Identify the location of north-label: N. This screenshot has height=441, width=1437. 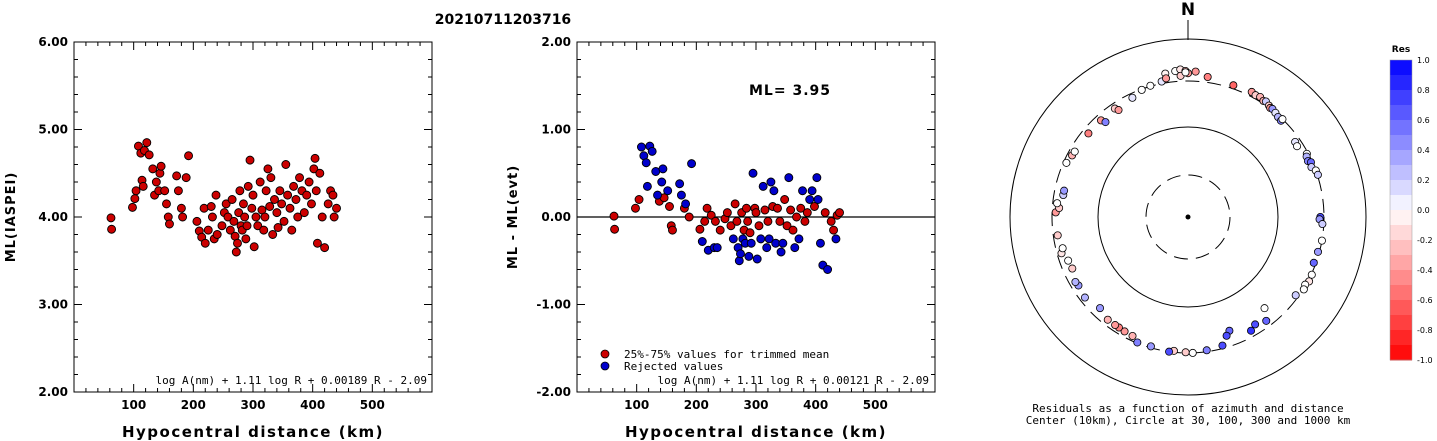
(1188, 10).